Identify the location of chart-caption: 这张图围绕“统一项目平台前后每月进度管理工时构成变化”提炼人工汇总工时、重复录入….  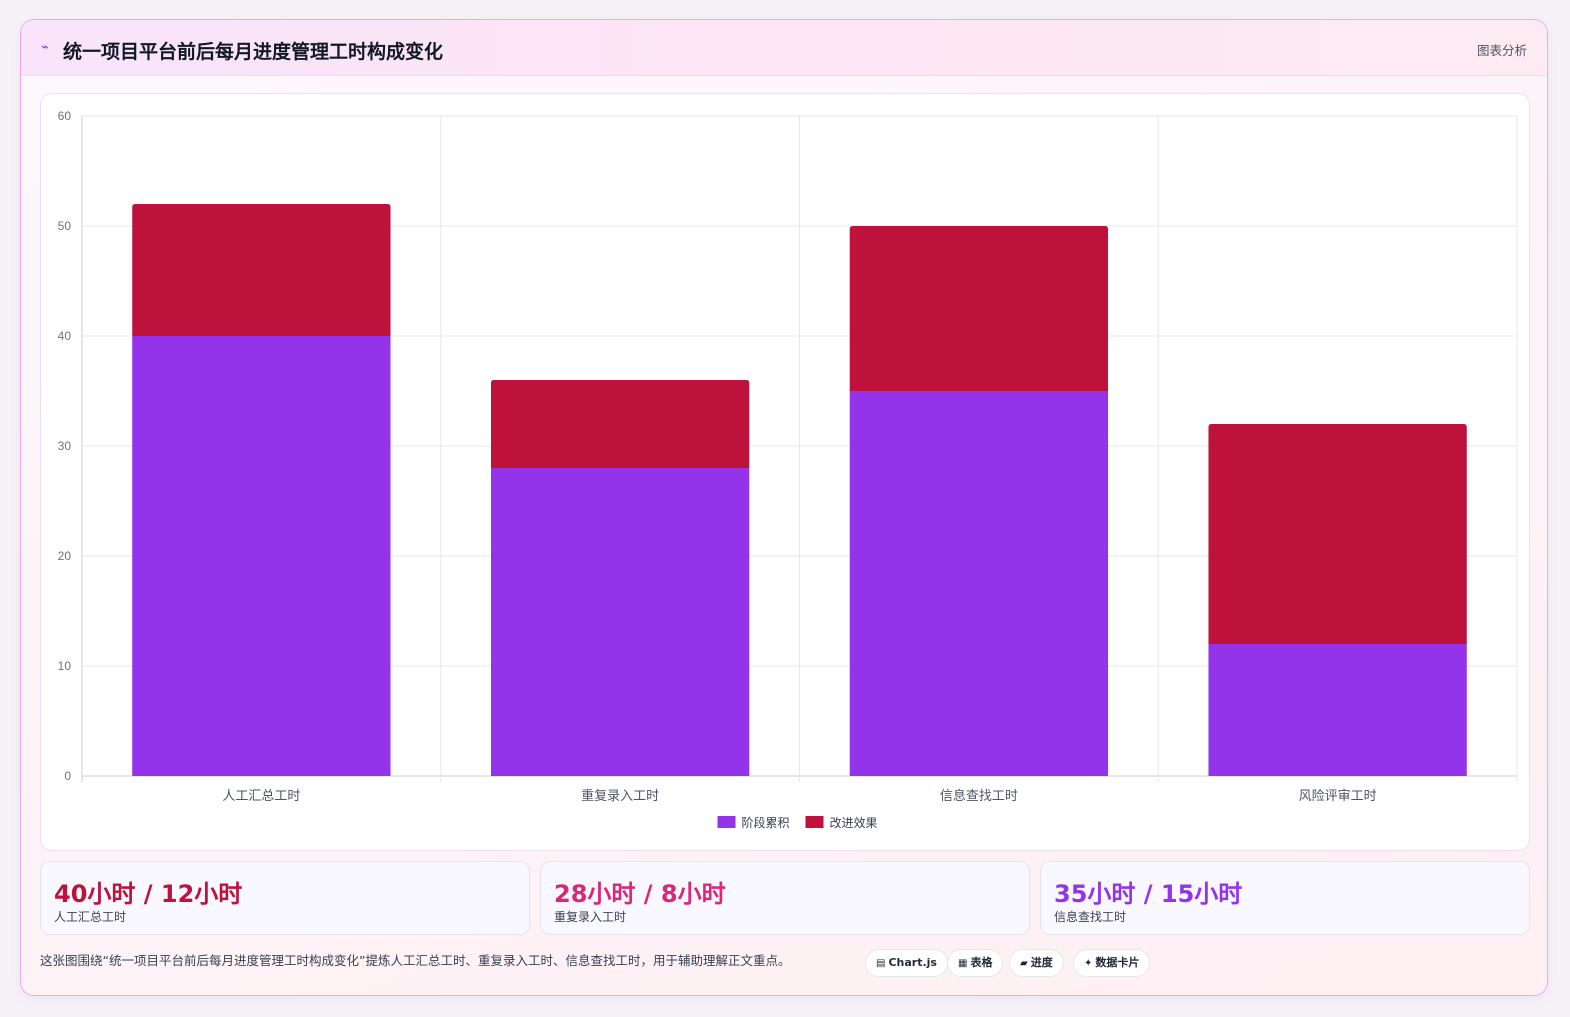
(415, 960).